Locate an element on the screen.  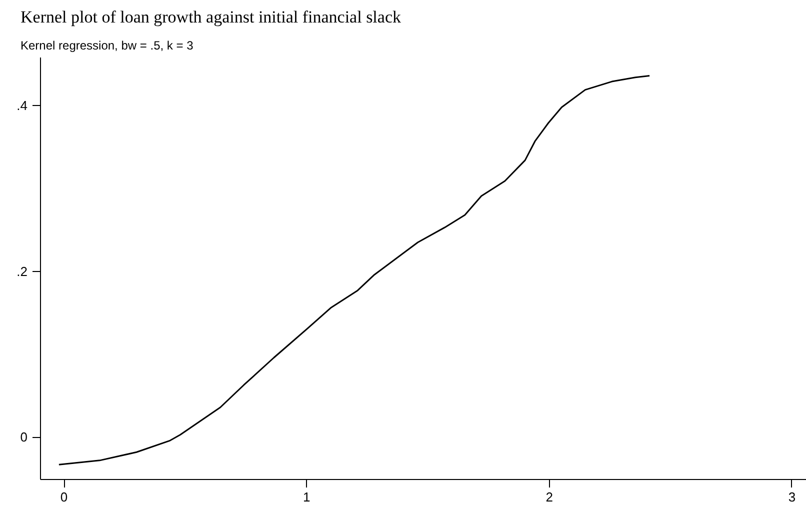
y-tick-label: .2 is located at coordinates (22, 271).